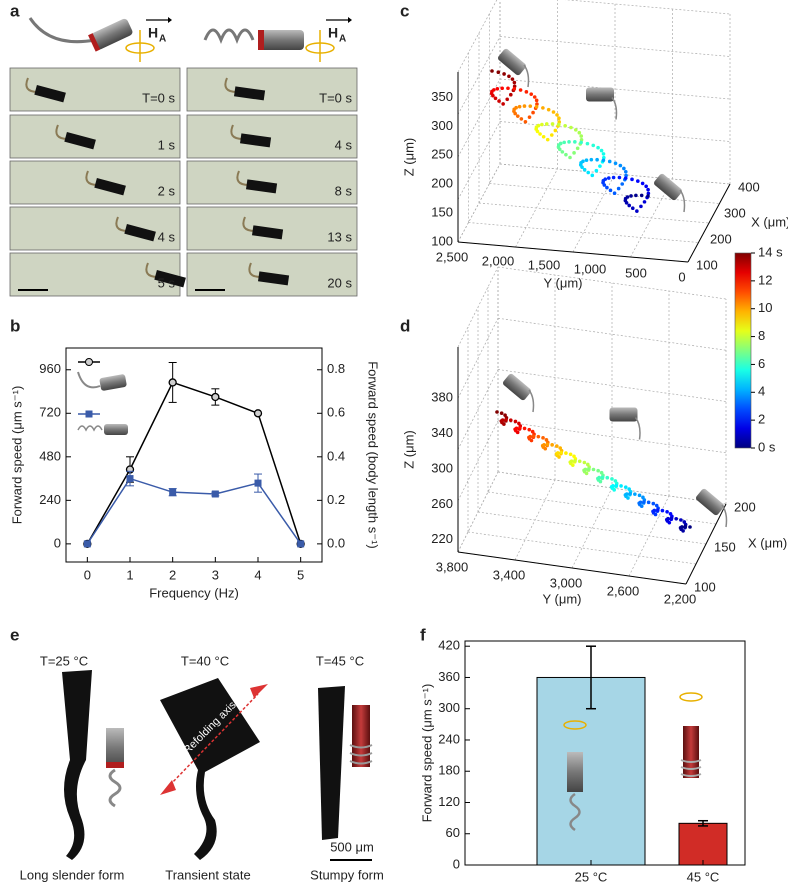  What do you see at coordinates (172, 574) in the screenshot?
I see `x-tick-label: 2` at bounding box center [172, 574].